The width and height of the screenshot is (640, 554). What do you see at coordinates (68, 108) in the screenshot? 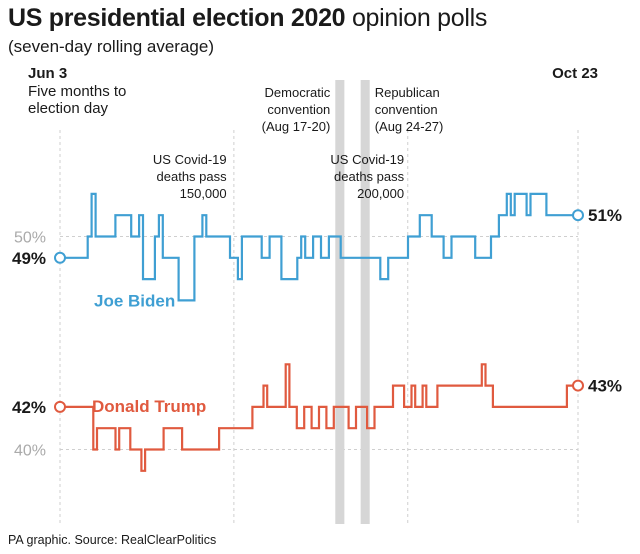
I see `x-start-note-line-2: election day` at bounding box center [68, 108].